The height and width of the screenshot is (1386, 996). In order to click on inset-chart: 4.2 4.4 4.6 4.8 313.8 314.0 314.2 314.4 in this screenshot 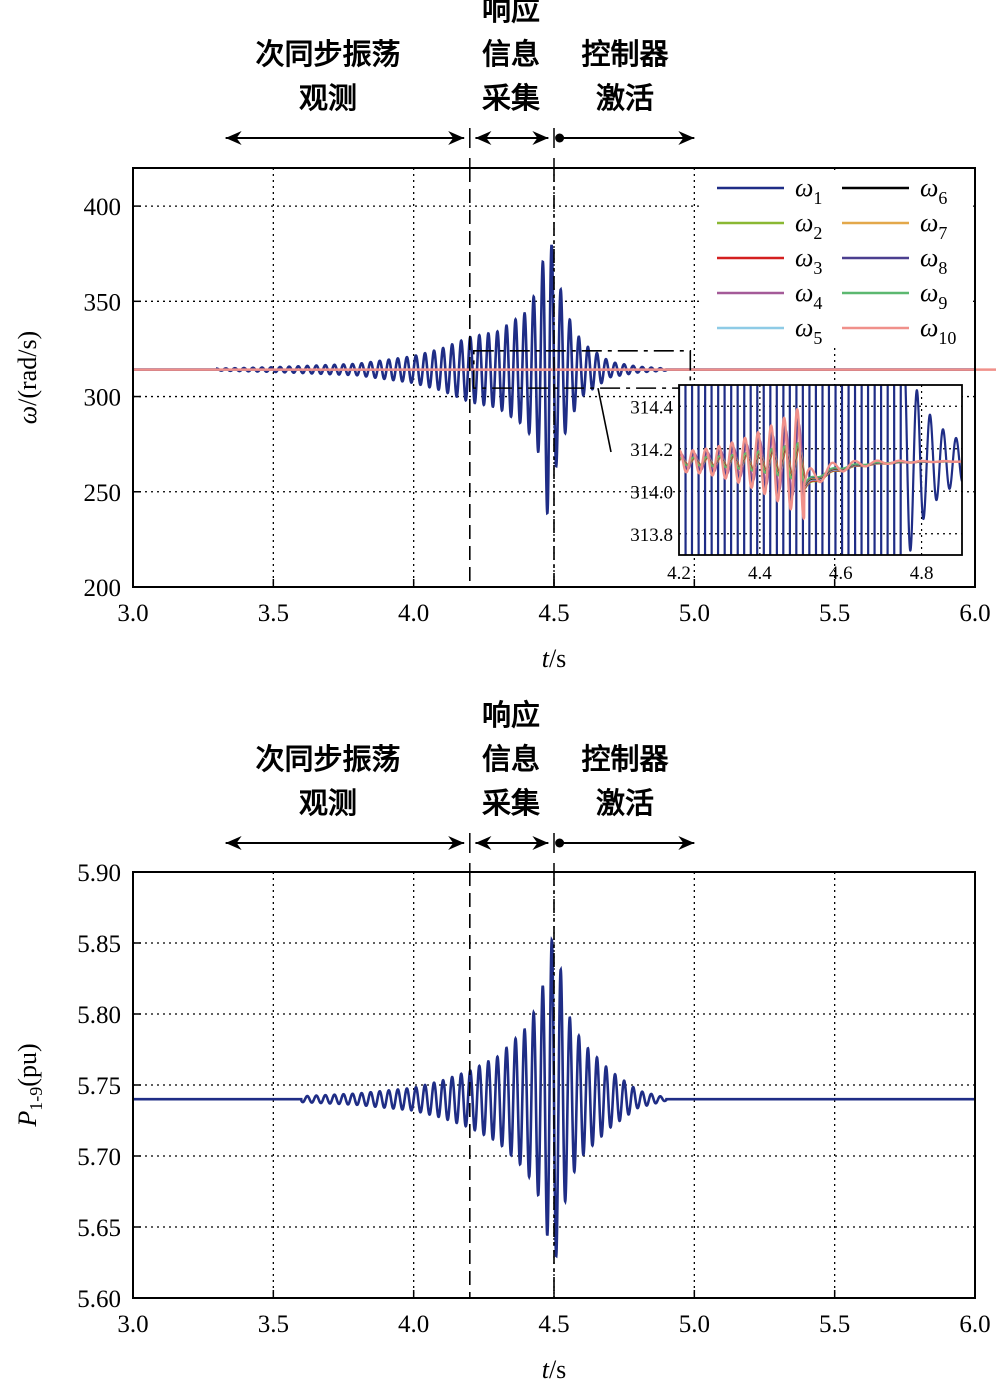, I will do `click(796, 484)`.